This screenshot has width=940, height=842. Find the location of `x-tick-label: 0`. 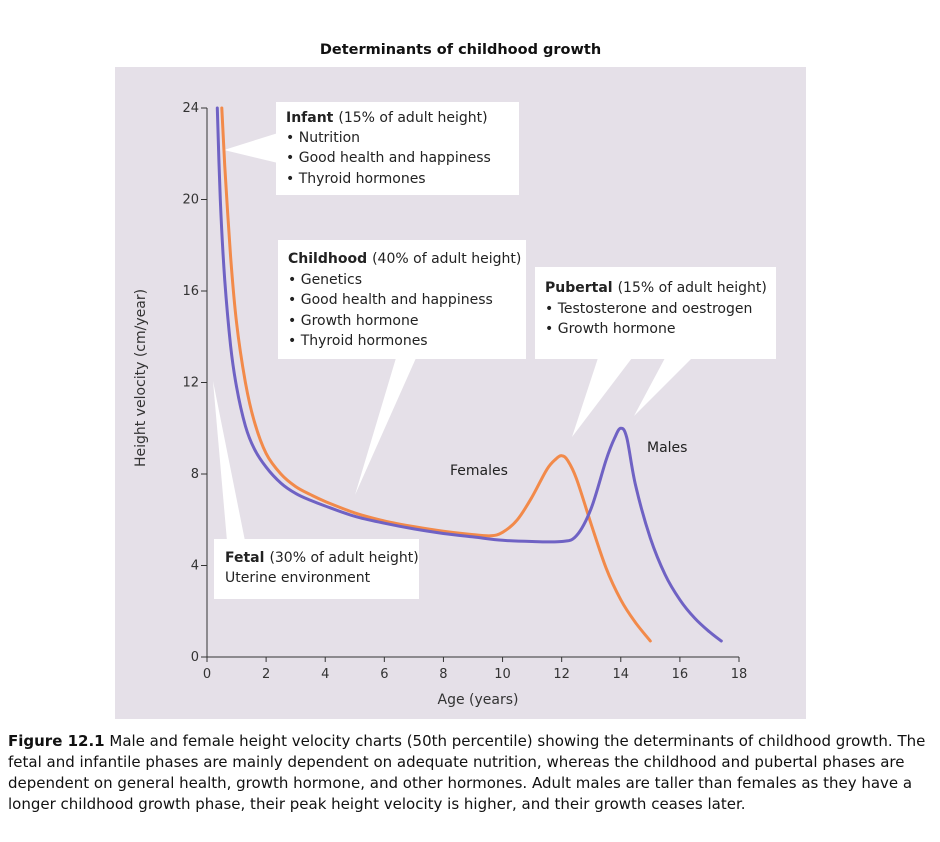

x-tick-label: 0 is located at coordinates (207, 674).